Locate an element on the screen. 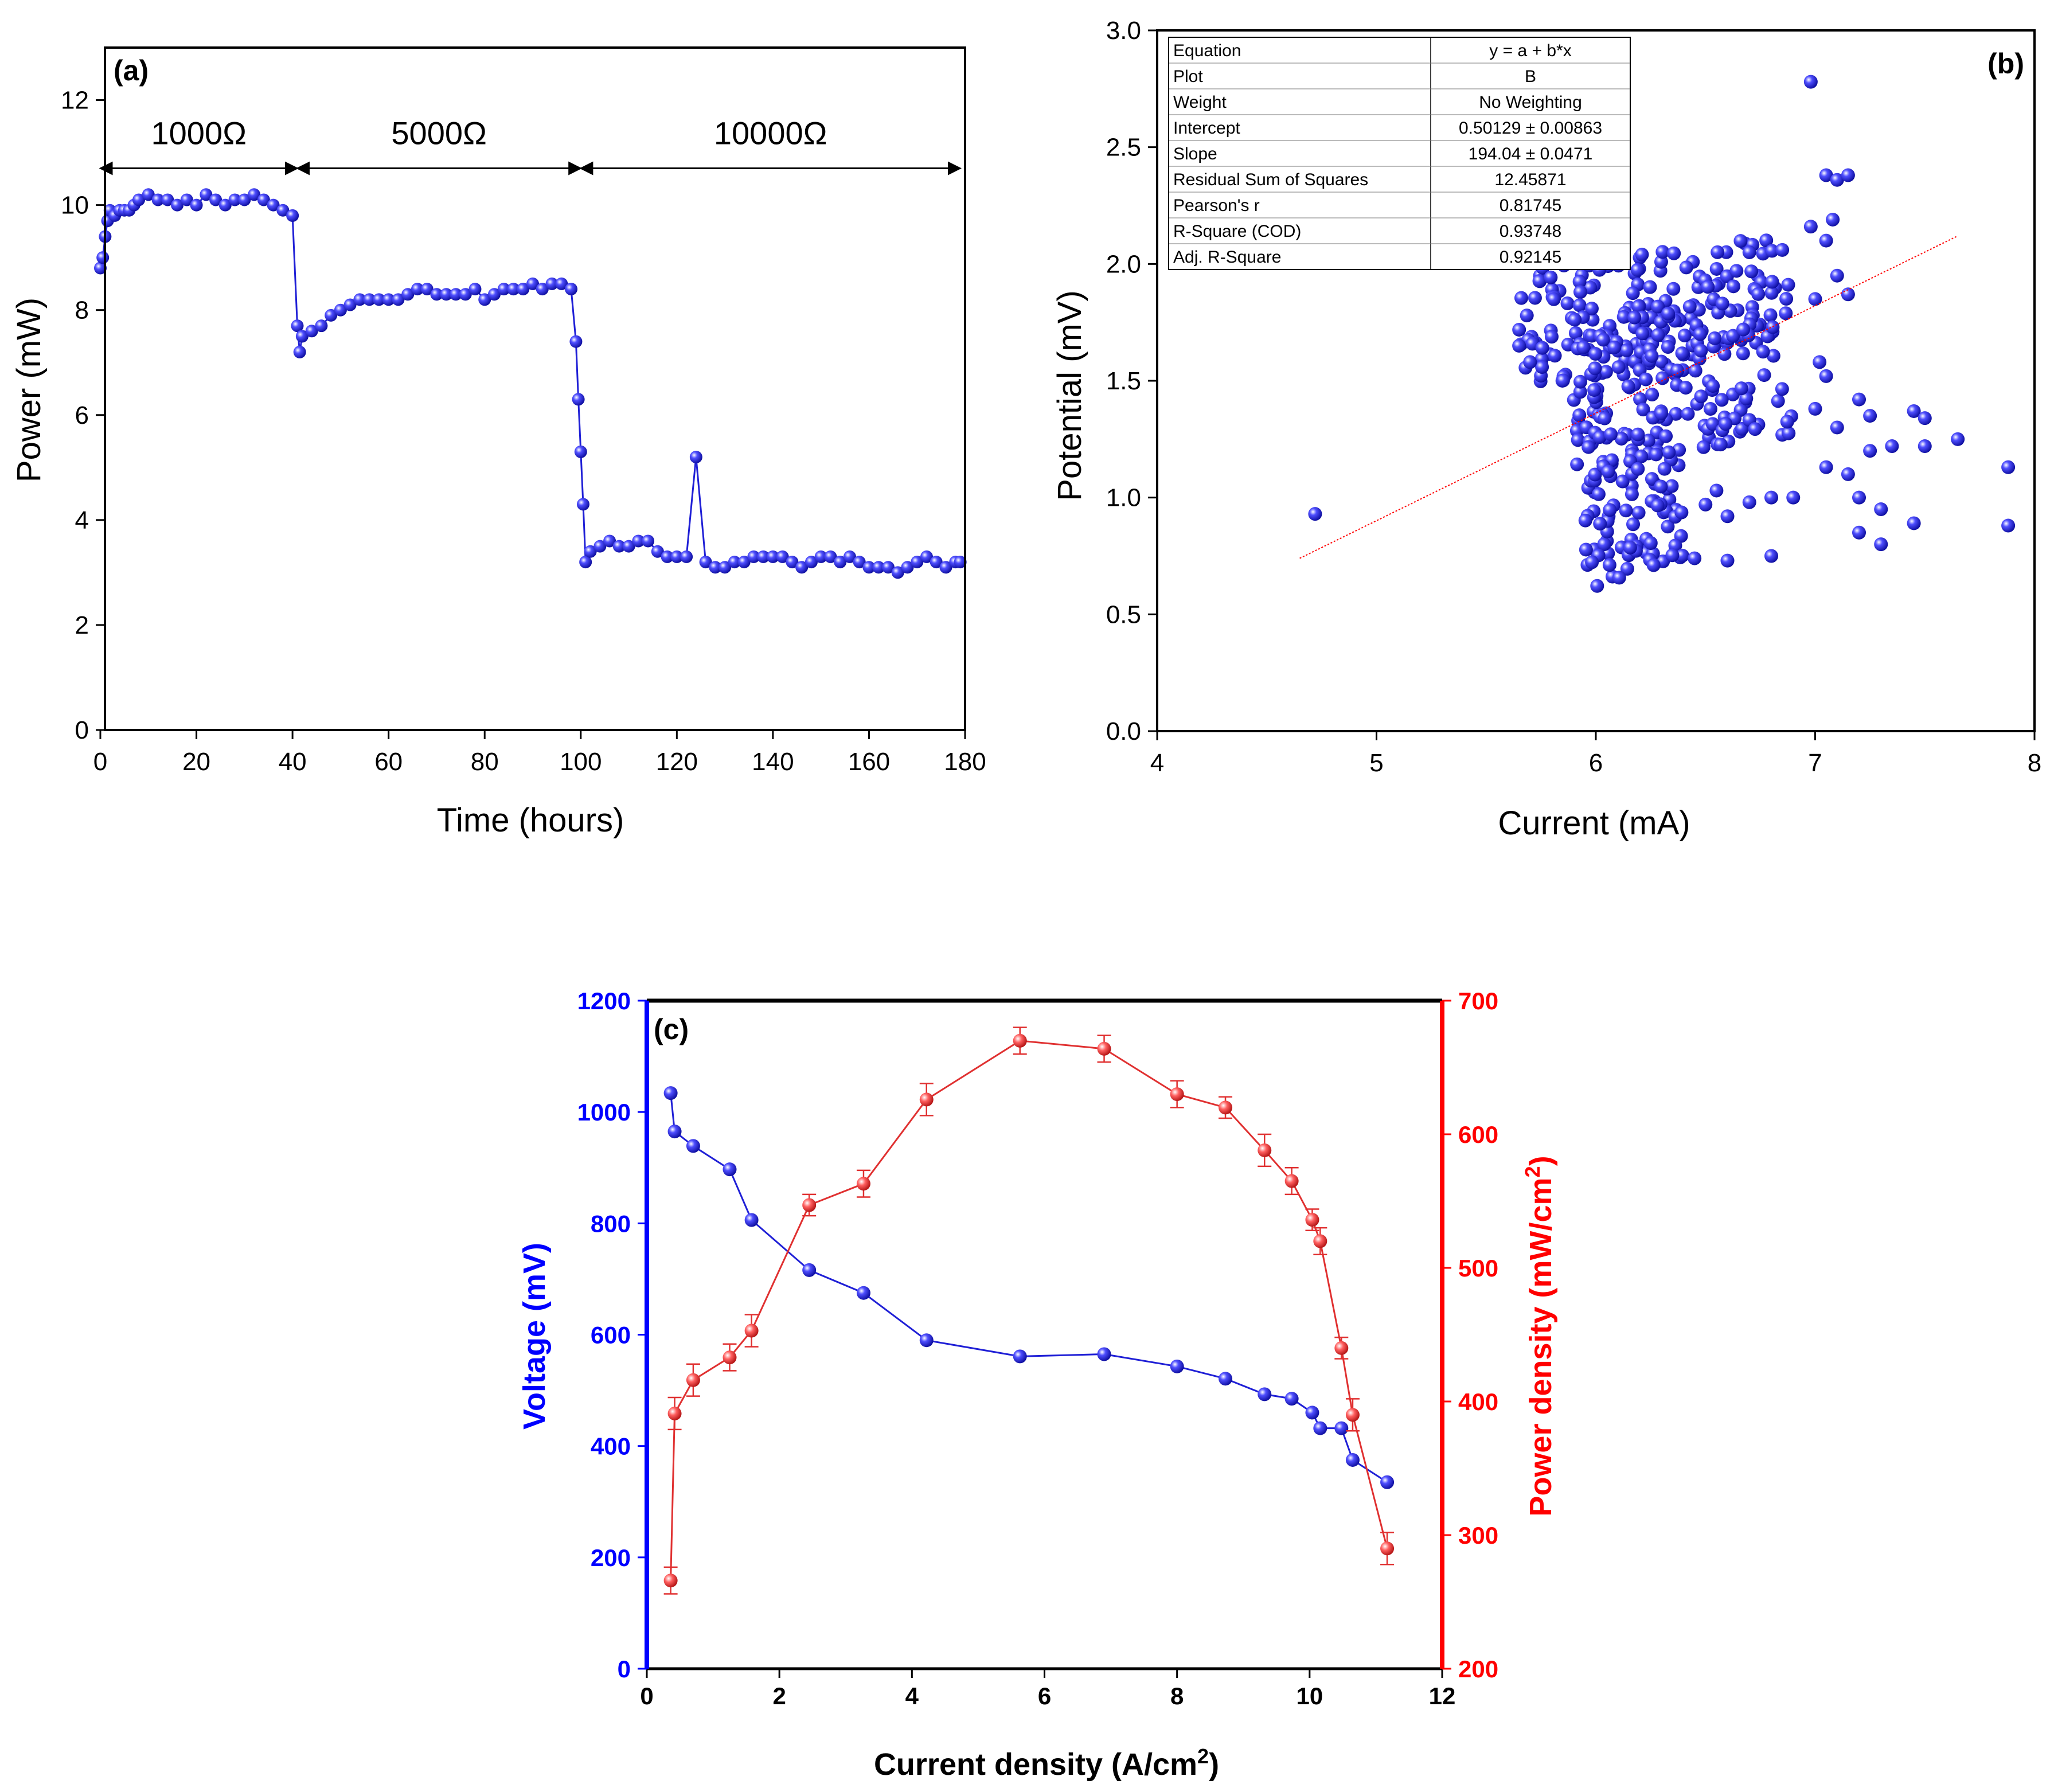 The width and height of the screenshot is (2054, 1792). panel-c-left-ticks: 0 200 400 600 800 1000 1200 is located at coordinates (612, 1334).